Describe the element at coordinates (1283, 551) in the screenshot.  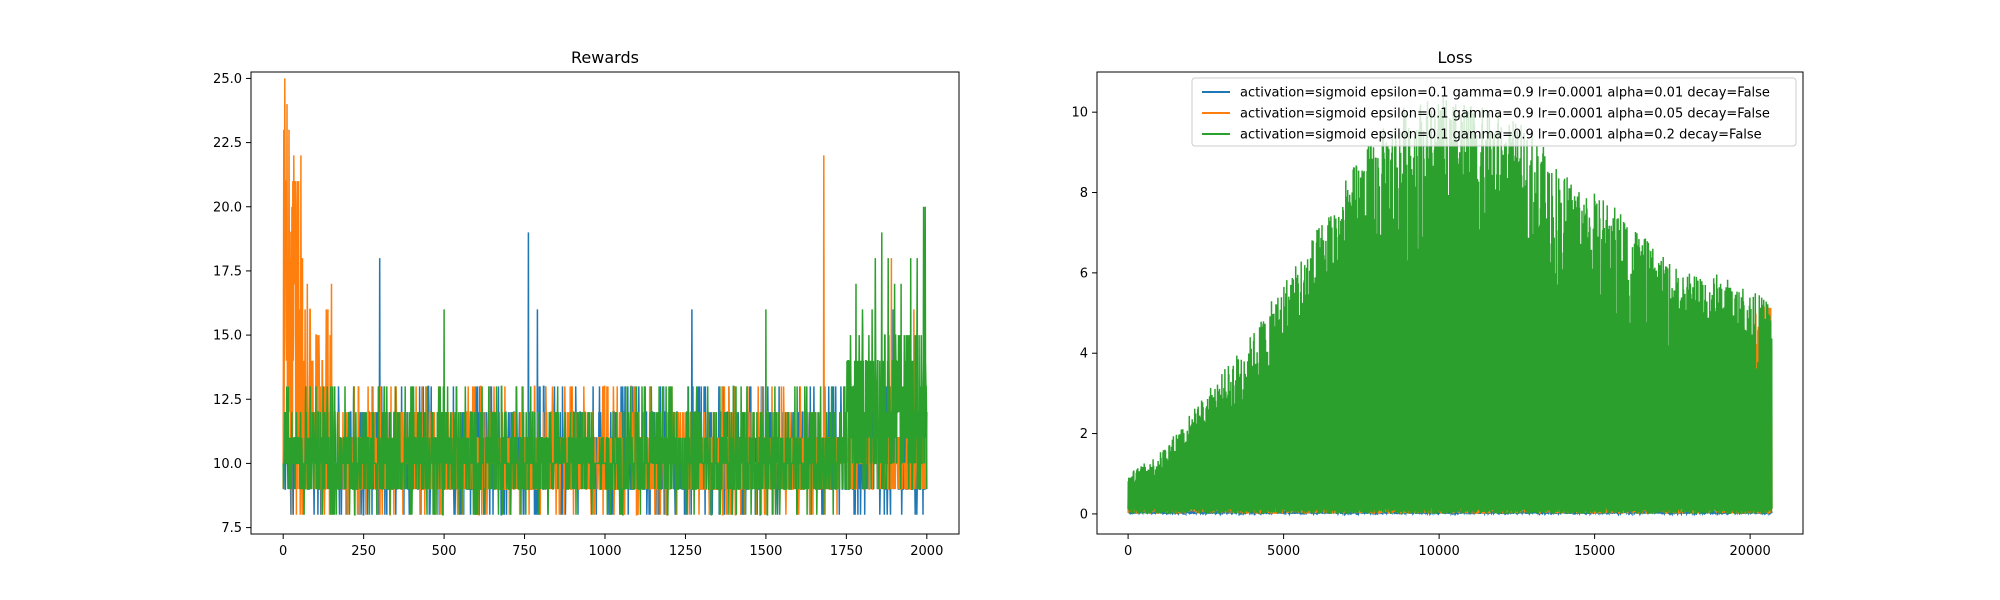
I see `loss-x-tick-label: 5000` at that location.